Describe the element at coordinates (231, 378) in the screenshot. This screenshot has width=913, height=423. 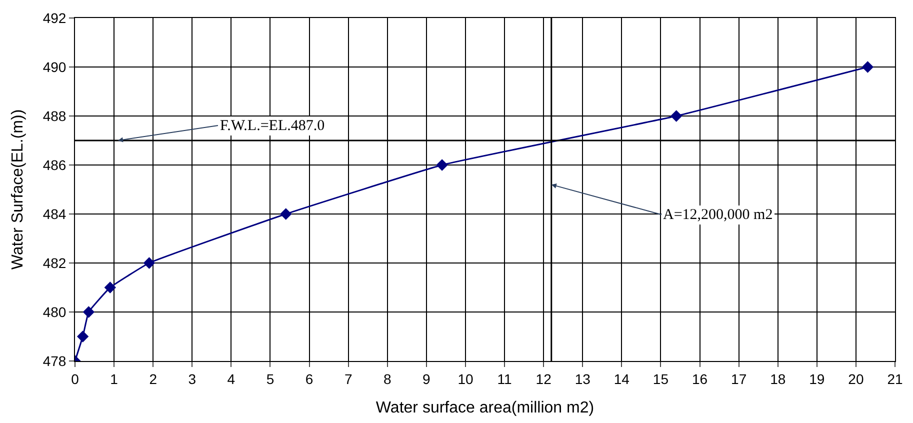
I see `x-tick-label: 4` at that location.